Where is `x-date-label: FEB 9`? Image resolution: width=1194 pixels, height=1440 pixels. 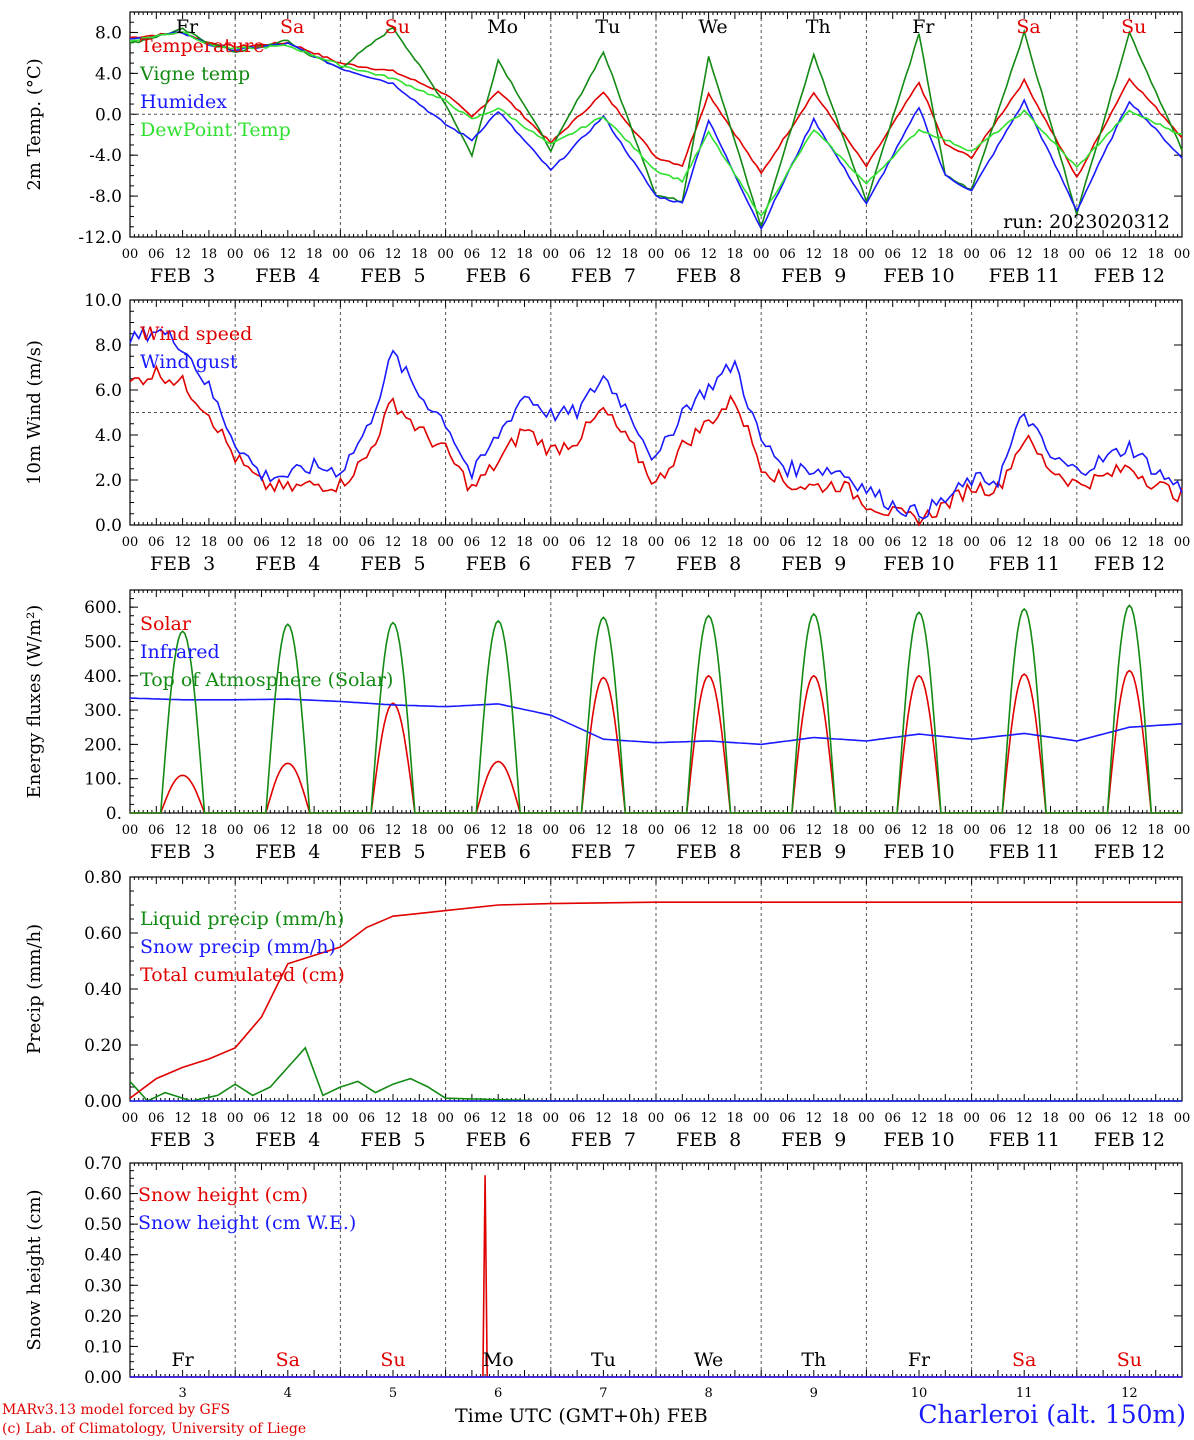
x-date-label: FEB 9 is located at coordinates (813, 852).